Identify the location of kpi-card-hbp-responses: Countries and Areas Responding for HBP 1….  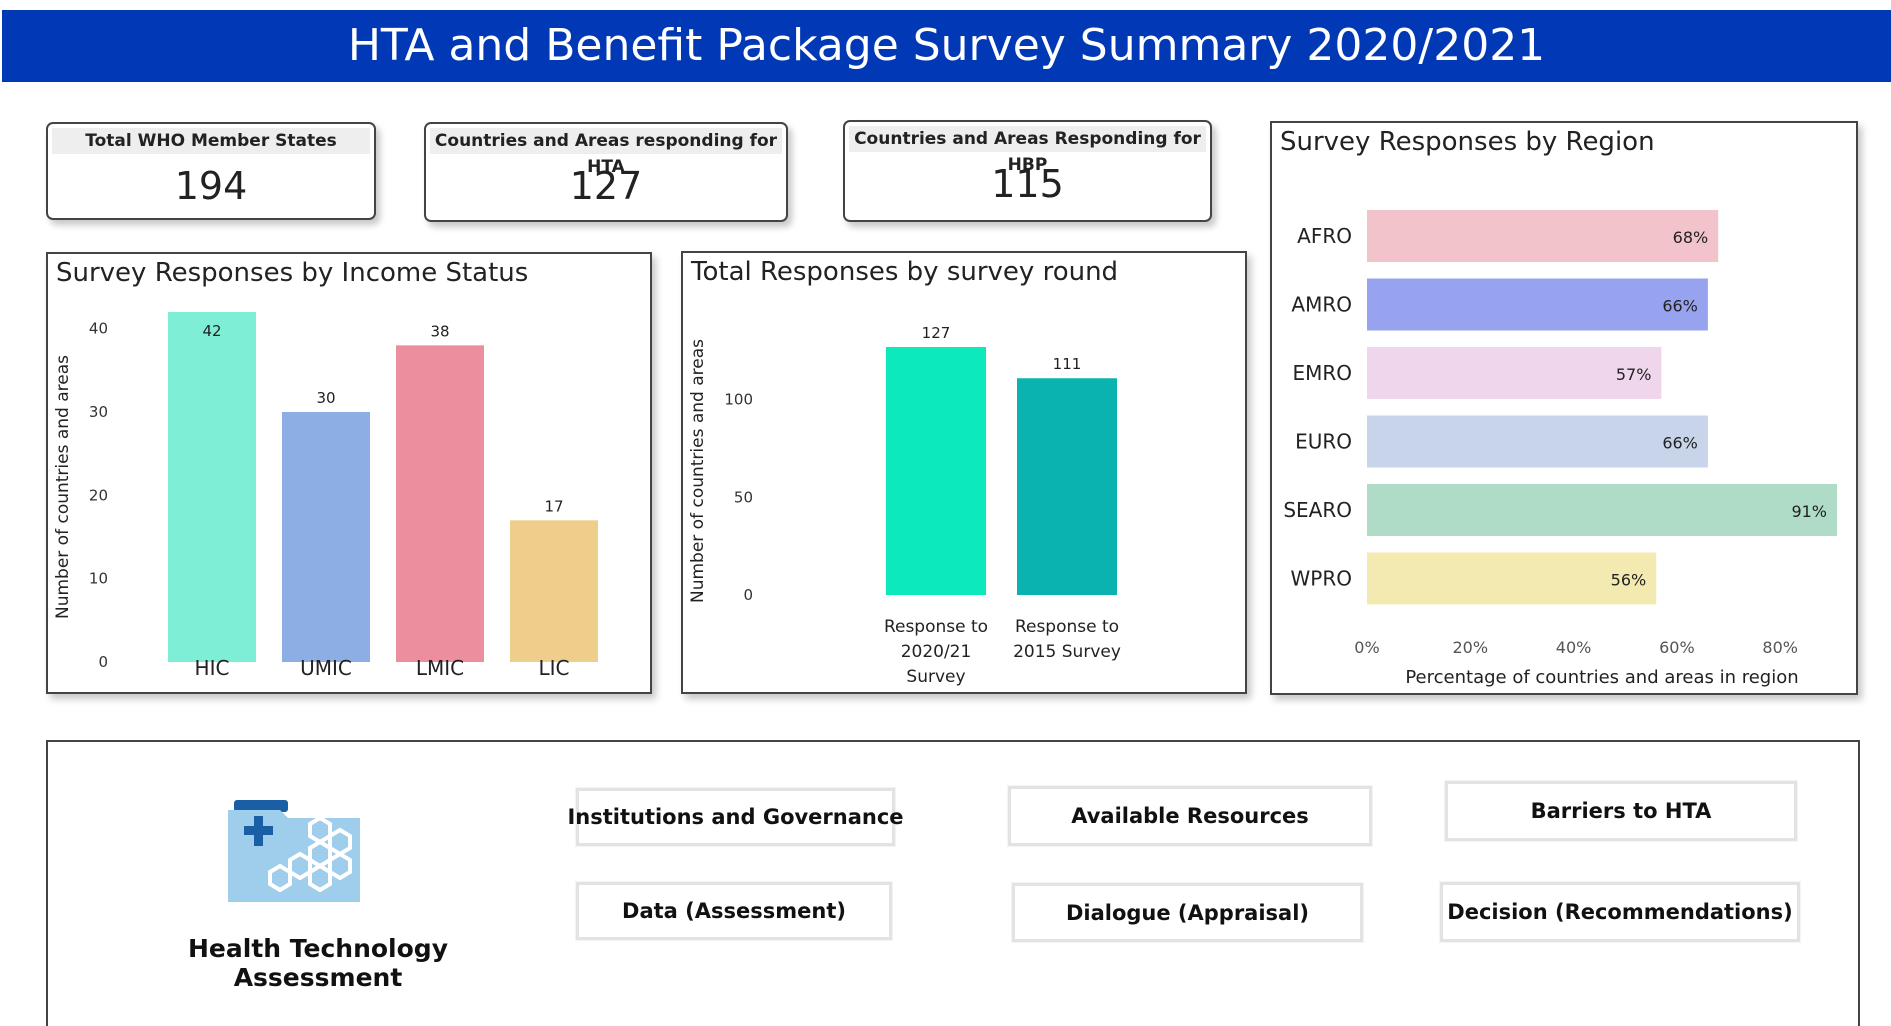
(1027, 171).